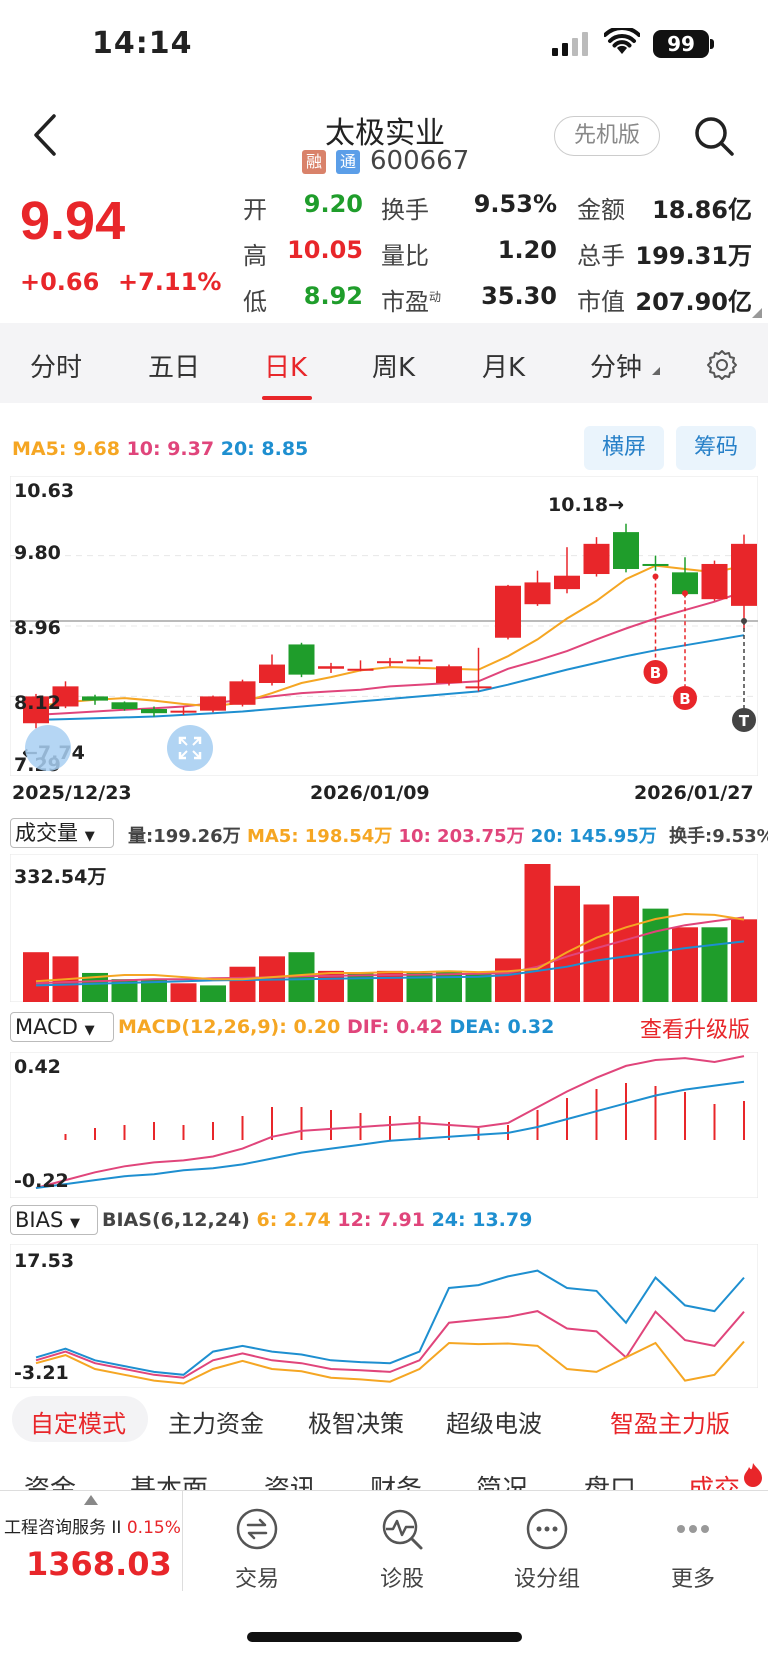 The image size is (768, 1662). Describe the element at coordinates (714, 136) in the screenshot. I see `search-icon` at that location.